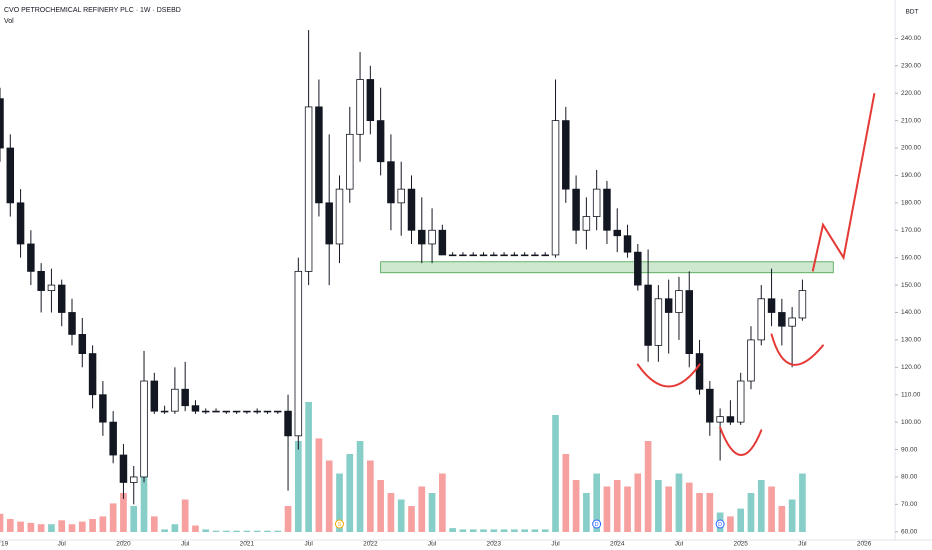 The height and width of the screenshot is (550, 932). What do you see at coordinates (911, 93) in the screenshot?
I see `y-tick-label: 220.00` at bounding box center [911, 93].